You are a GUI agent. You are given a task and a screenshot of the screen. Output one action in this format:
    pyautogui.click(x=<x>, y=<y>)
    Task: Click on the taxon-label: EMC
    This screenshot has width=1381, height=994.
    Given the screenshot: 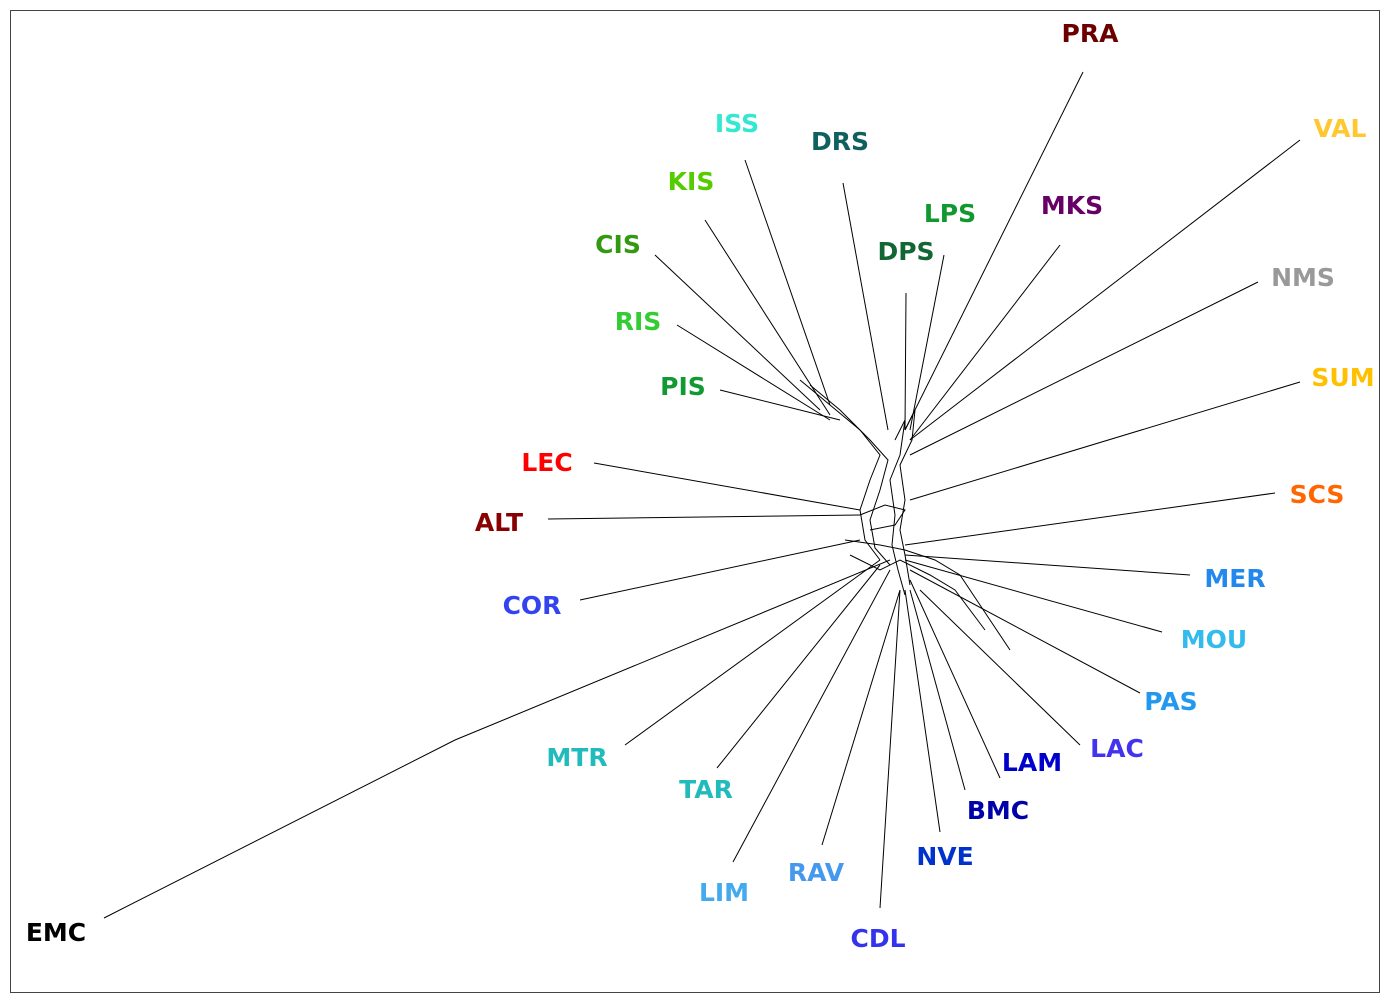 What is the action you would take?
    pyautogui.click(x=56, y=932)
    